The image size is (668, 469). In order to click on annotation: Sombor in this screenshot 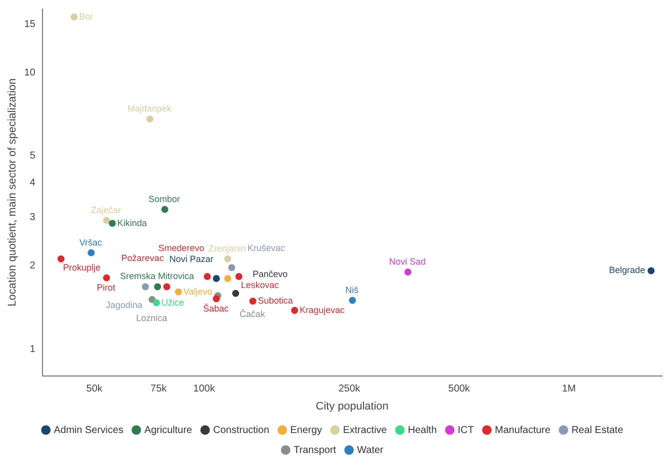, I will do `click(164, 199)`.